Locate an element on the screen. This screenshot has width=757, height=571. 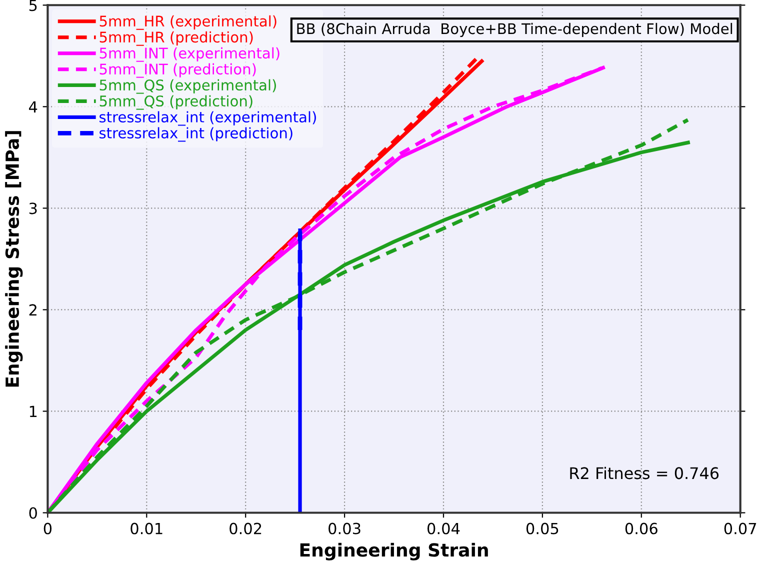
y-tick-label: 2 is located at coordinates (32, 310).